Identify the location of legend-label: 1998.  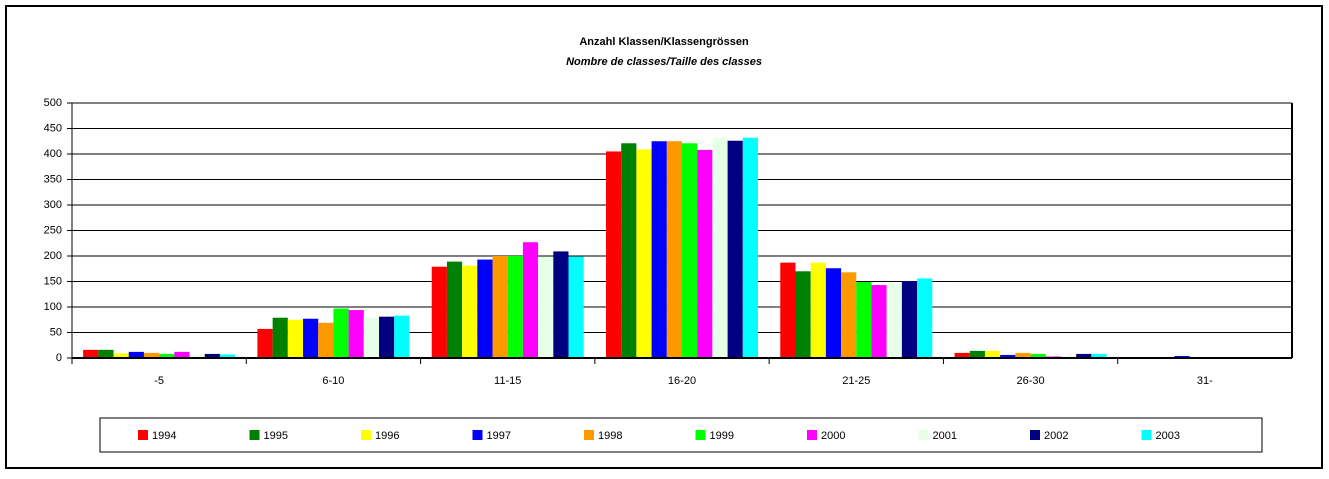
(610, 436).